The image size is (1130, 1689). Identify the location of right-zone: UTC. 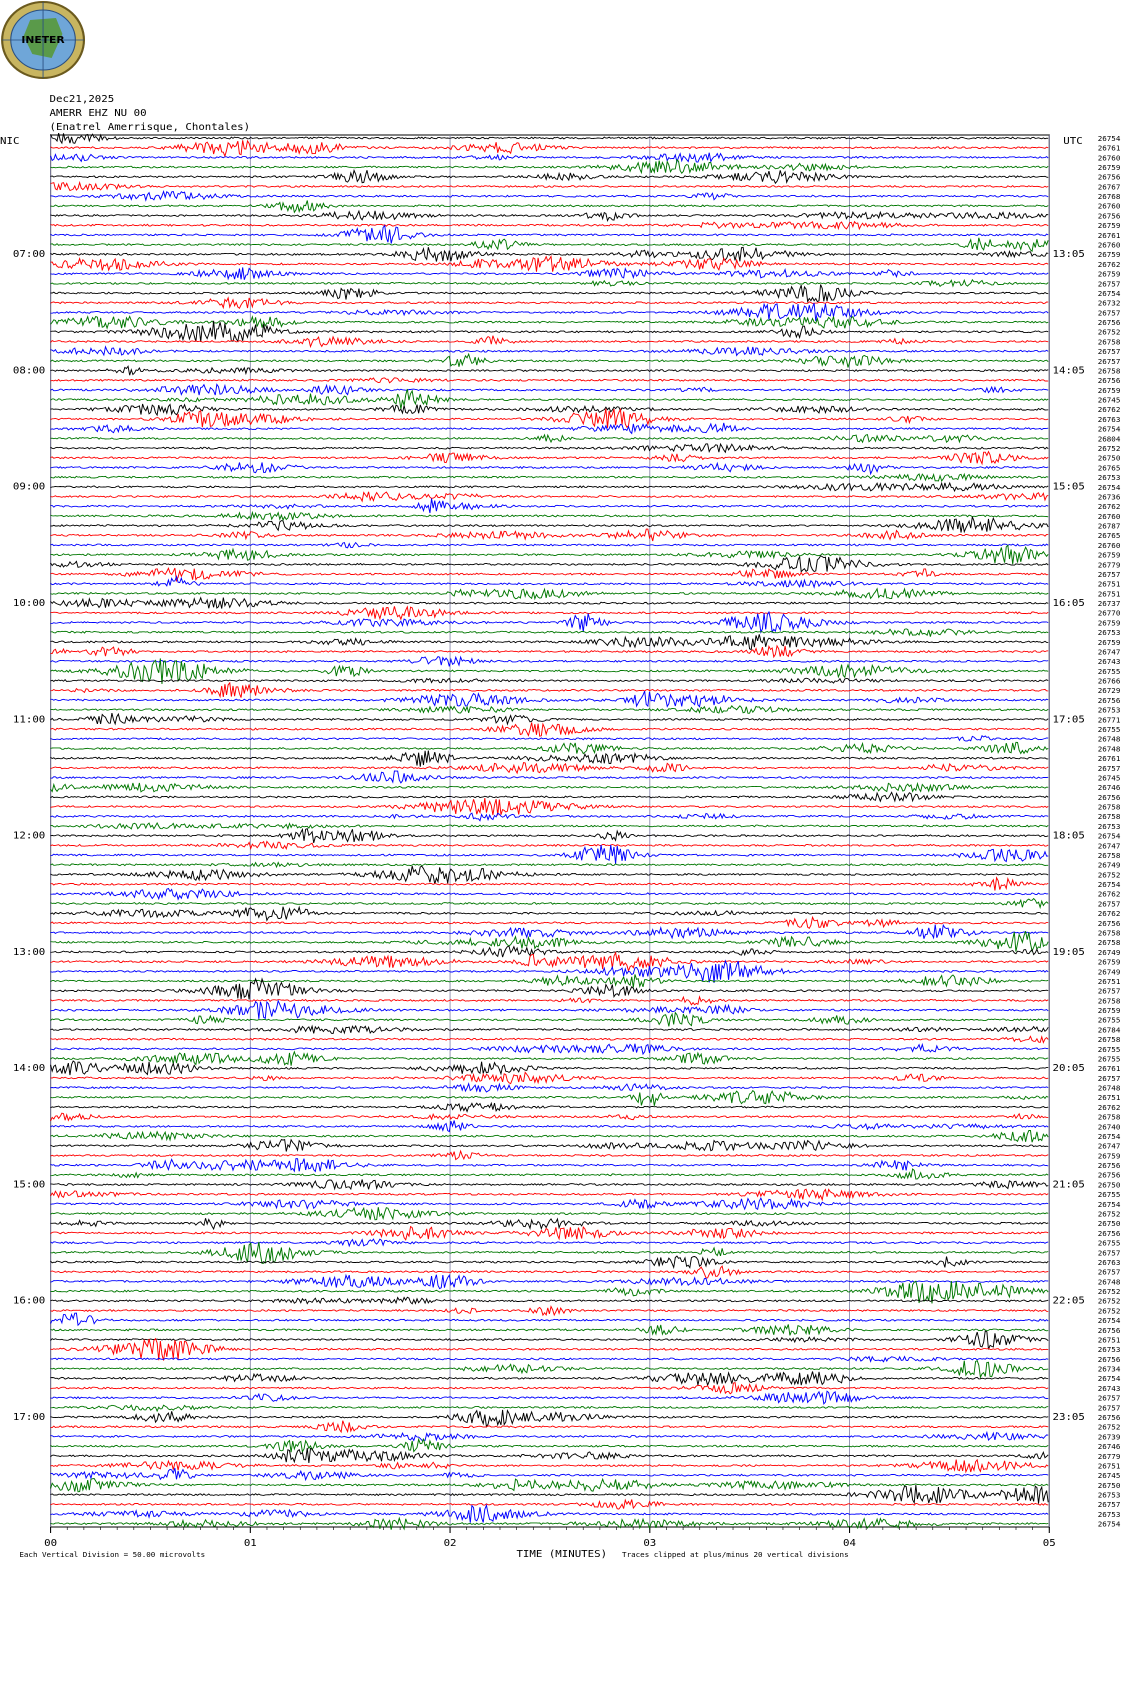
(1072, 141).